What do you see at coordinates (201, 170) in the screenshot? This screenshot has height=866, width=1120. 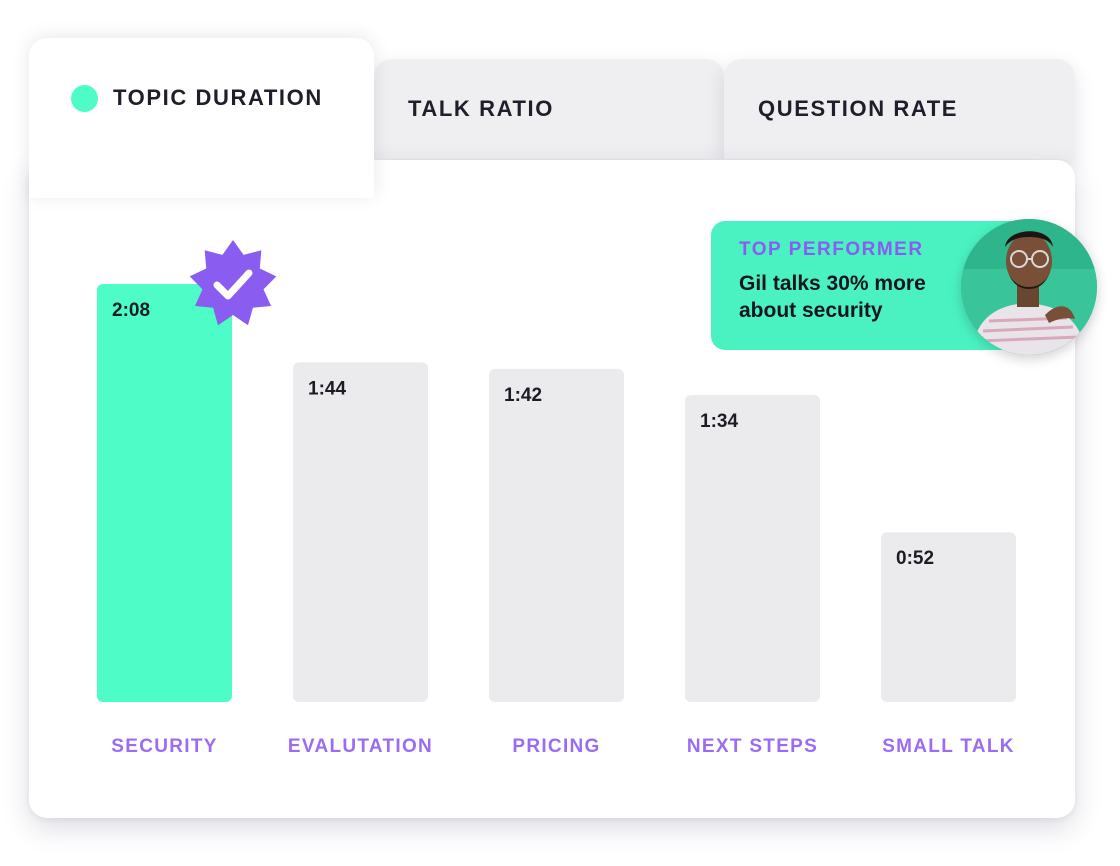 I see `active-tab-joint` at bounding box center [201, 170].